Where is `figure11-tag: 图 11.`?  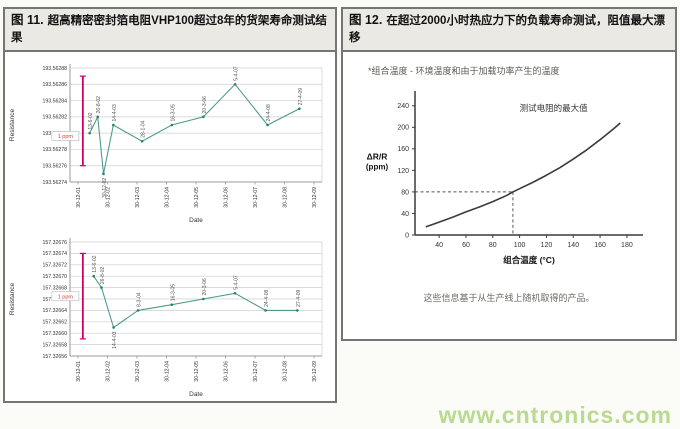
figure11-tag: 图 11. is located at coordinates (27, 20).